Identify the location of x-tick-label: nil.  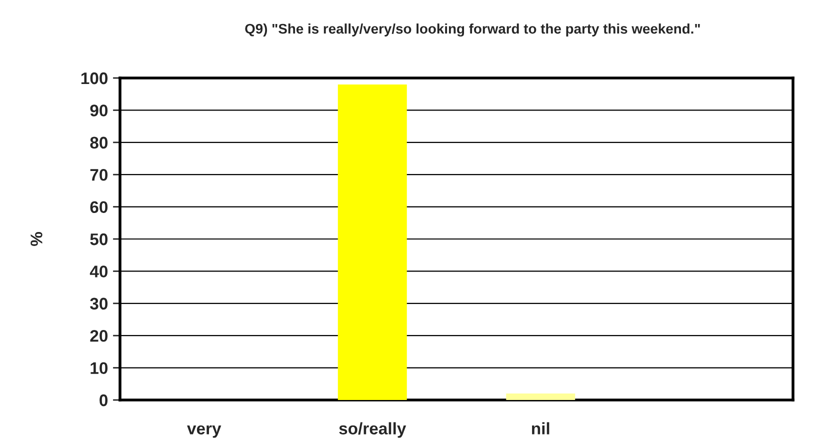
(541, 428).